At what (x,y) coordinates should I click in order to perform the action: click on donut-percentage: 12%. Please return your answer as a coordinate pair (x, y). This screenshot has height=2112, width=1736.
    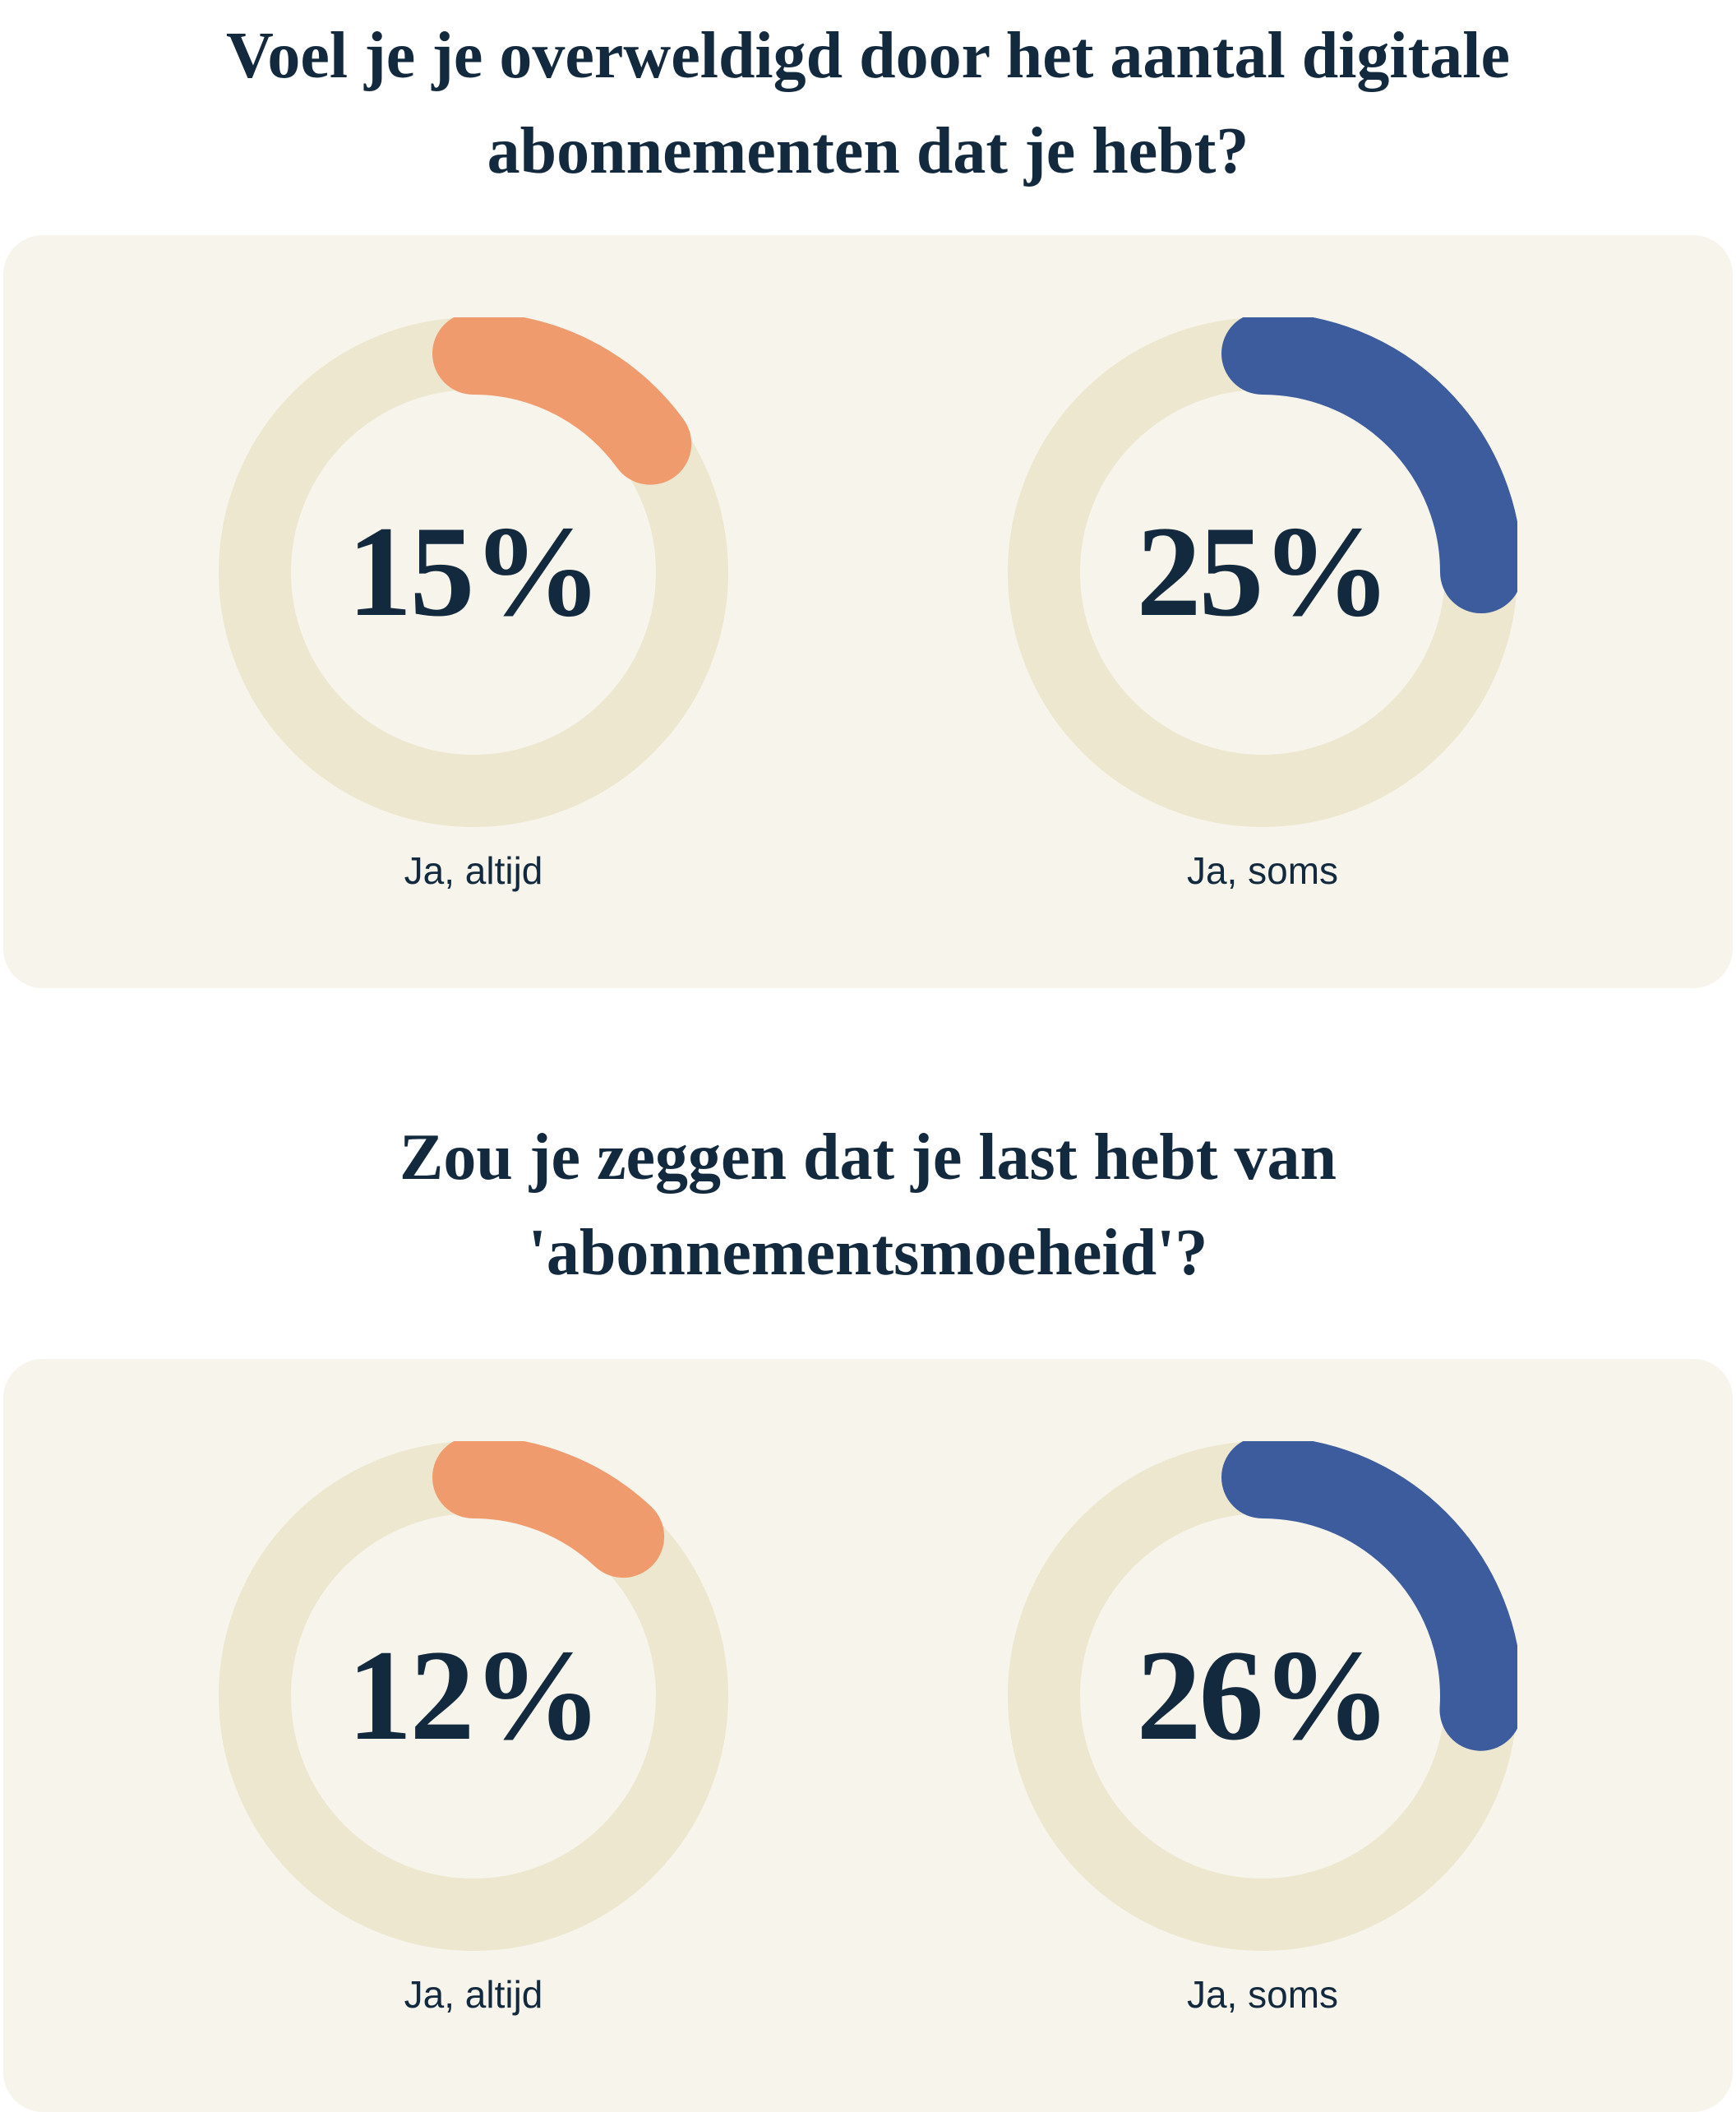
    Looking at the image, I should click on (475, 1696).